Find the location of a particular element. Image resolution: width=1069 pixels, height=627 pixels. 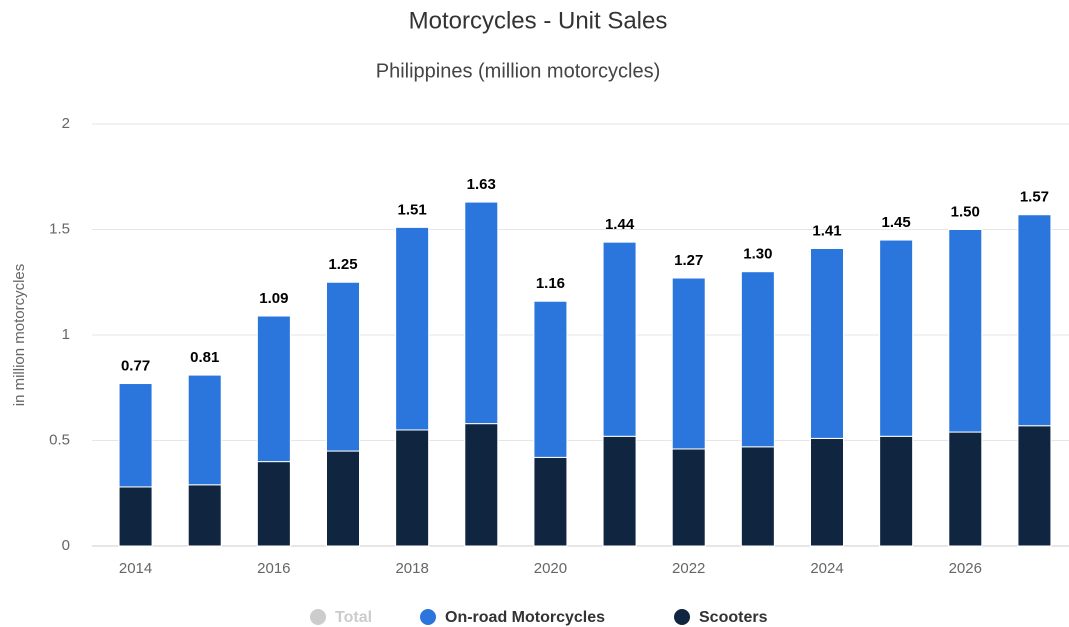

total-label: 0.81 is located at coordinates (204, 357).